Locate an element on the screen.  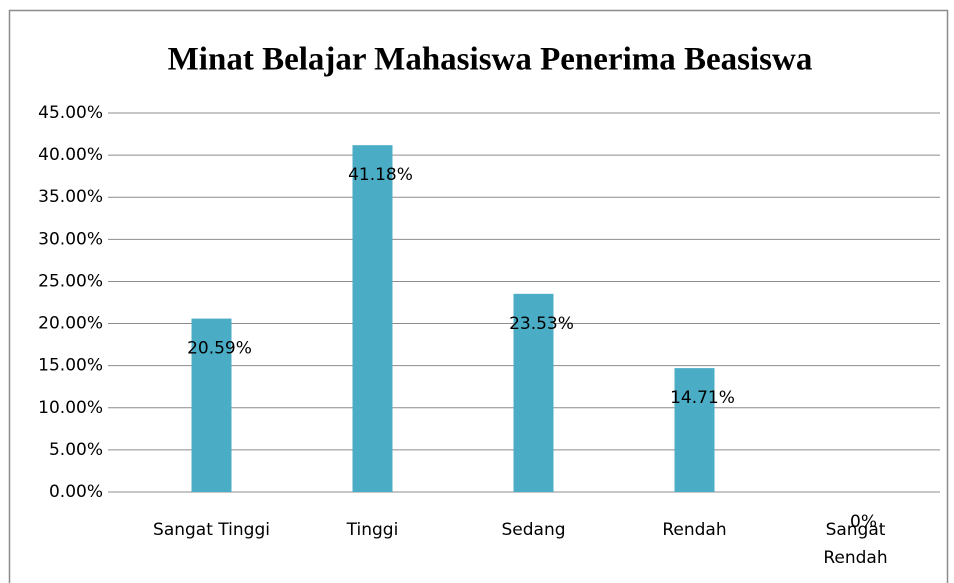
y-tick-label: 20.00% is located at coordinates (70, 324).